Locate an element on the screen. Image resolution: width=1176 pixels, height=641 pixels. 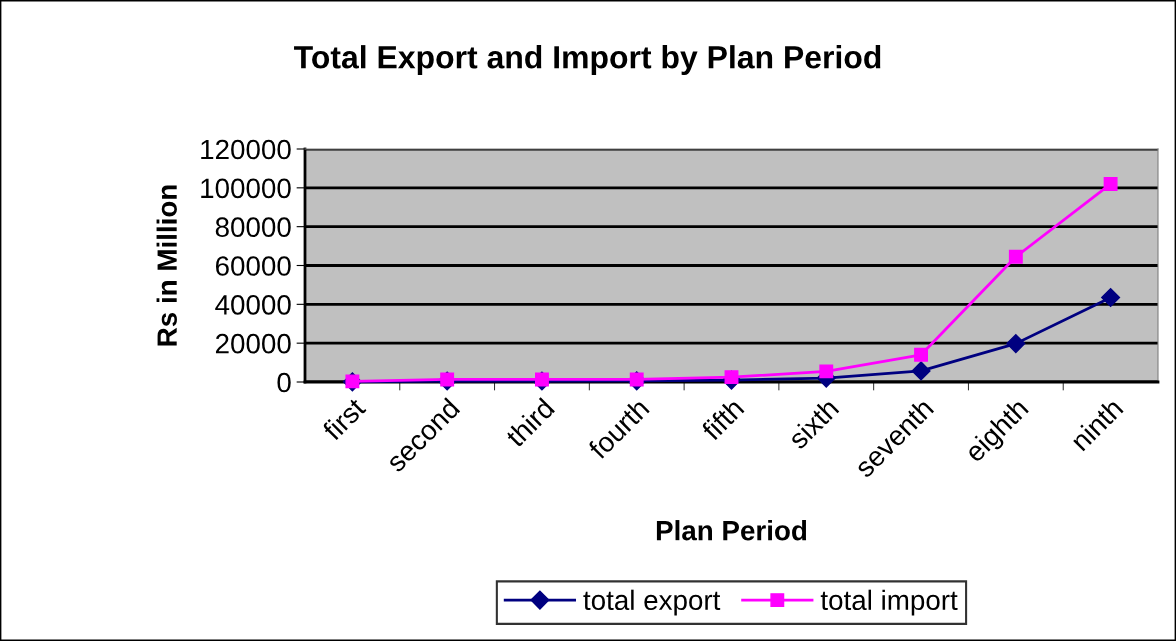
y-tick-label: 60000 is located at coordinates (253, 266).